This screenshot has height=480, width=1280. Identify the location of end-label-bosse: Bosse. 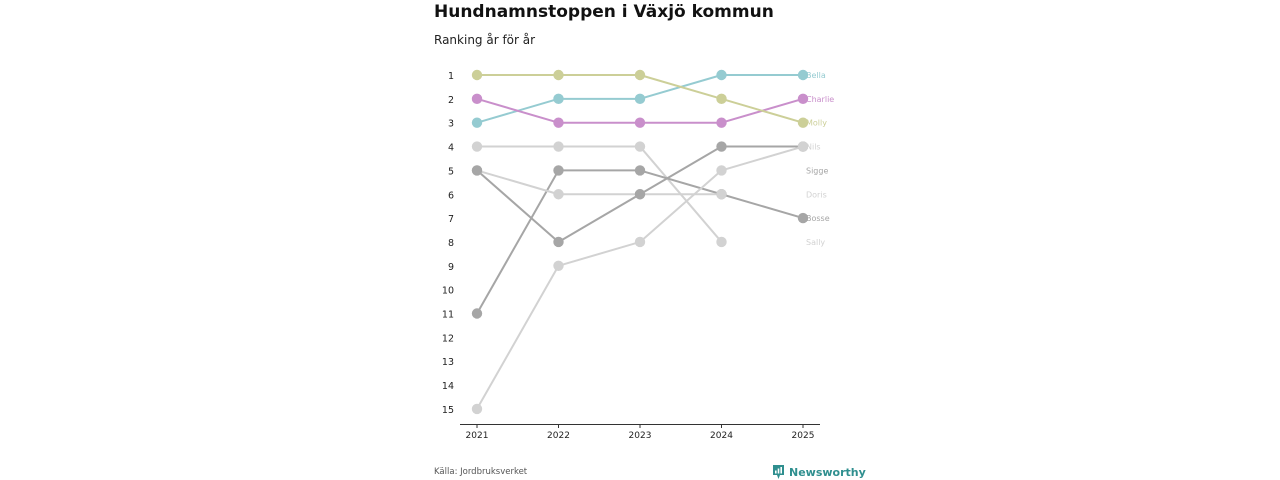
(818, 218).